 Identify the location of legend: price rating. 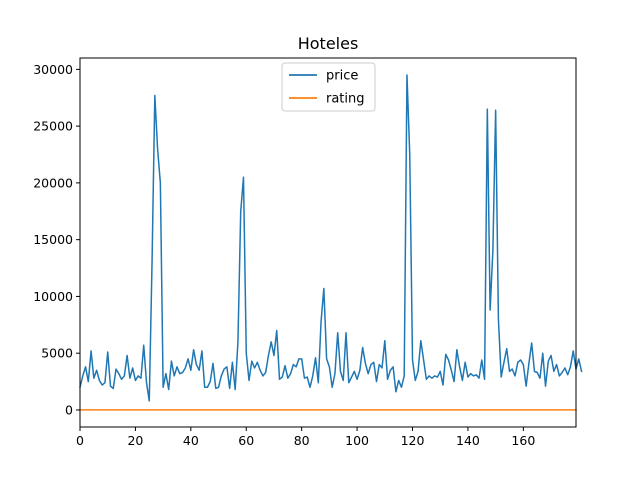
(328, 87).